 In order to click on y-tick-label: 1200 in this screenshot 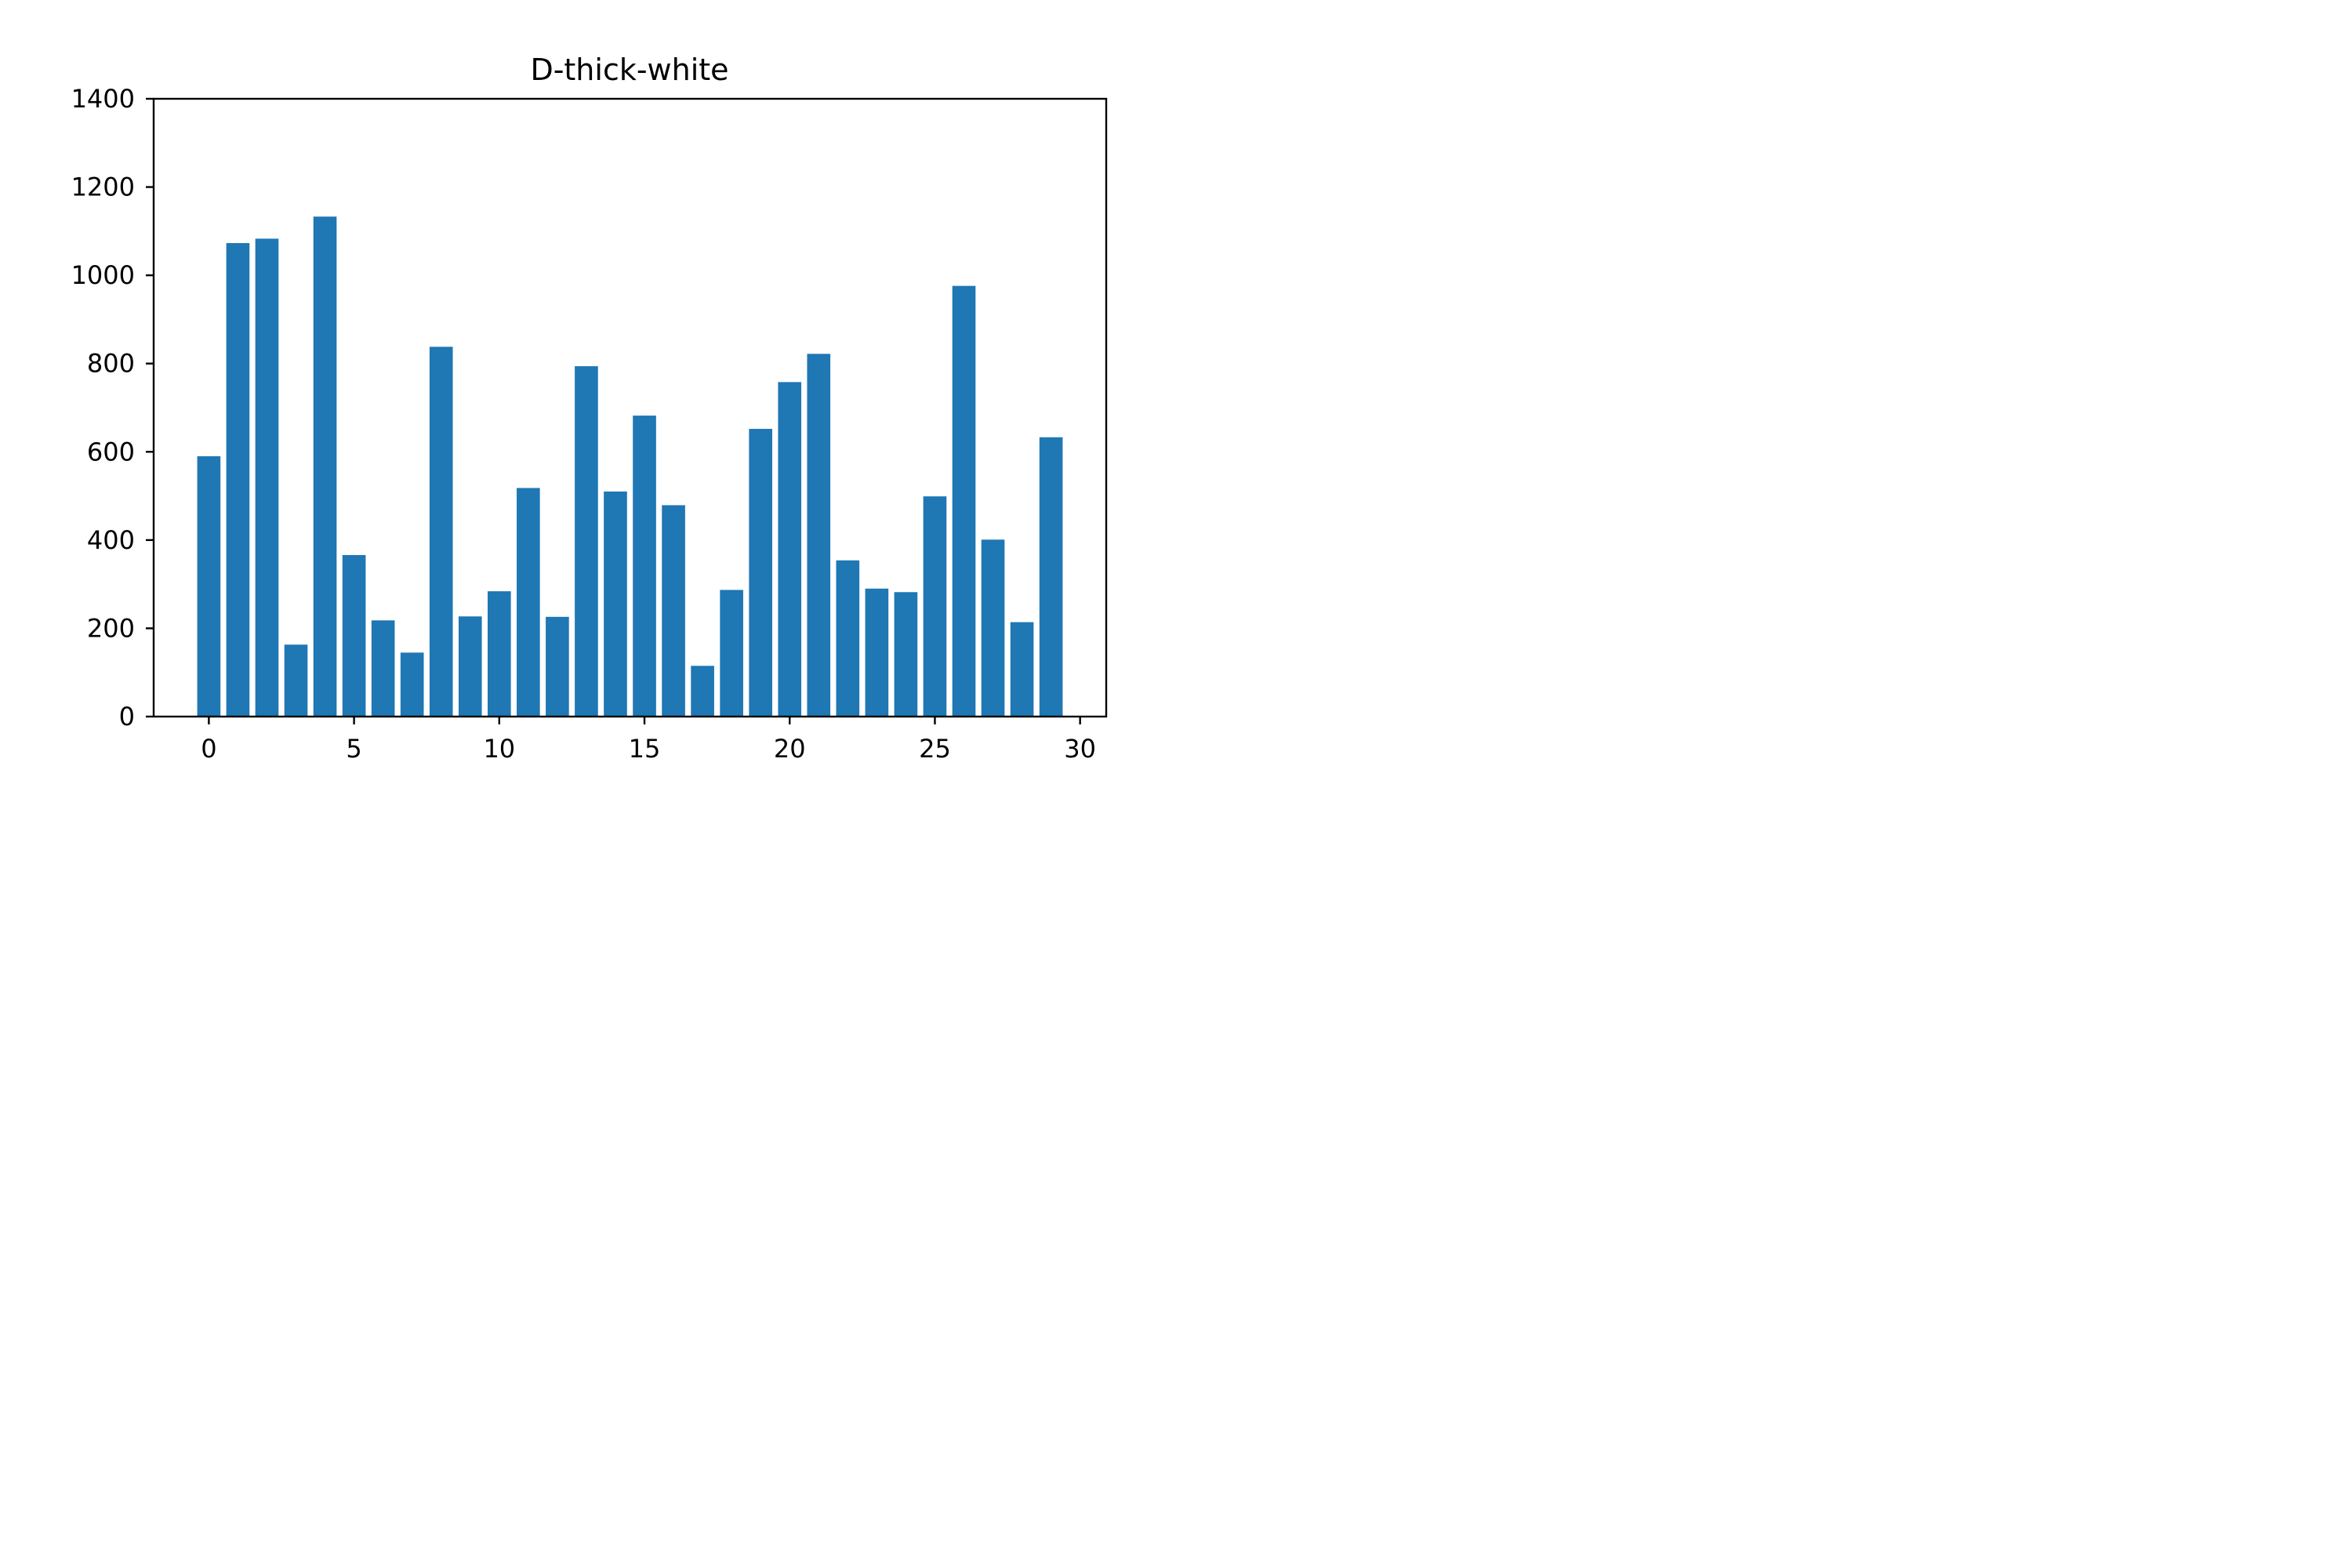, I will do `click(103, 187)`.